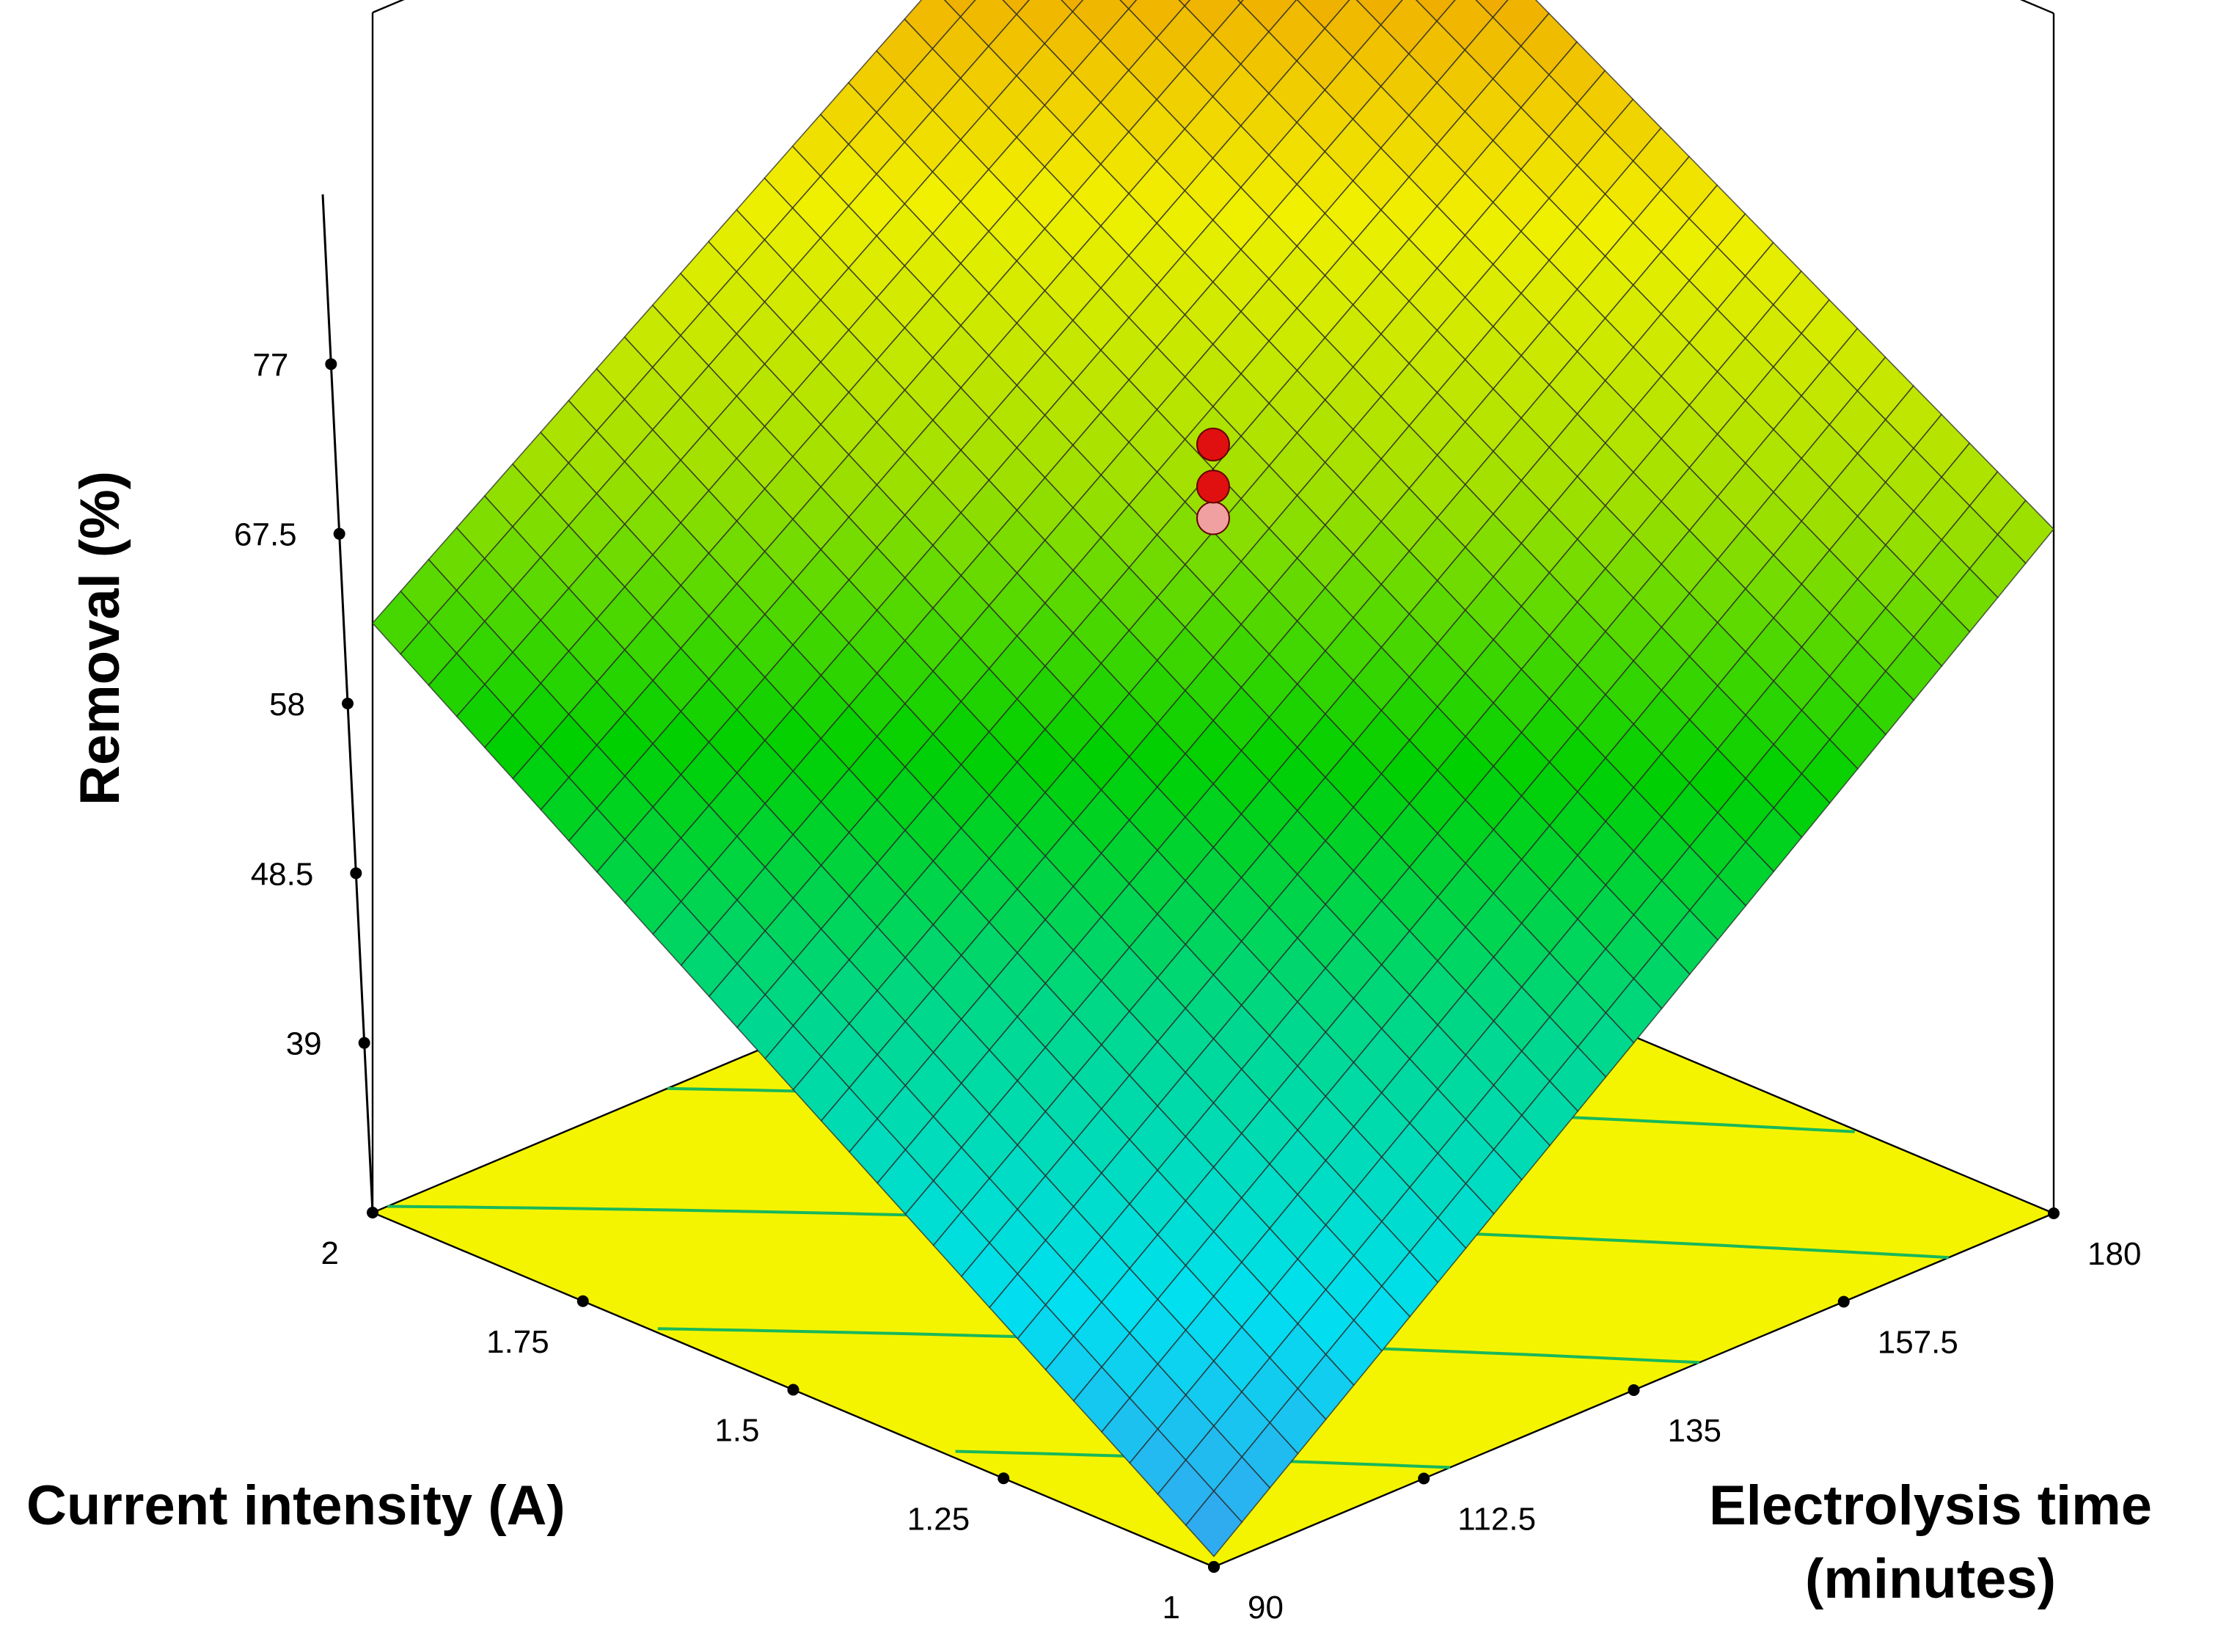  What do you see at coordinates (1931, 1542) in the screenshot?
I see `y-axis-title: Electrolysis time (minutes)` at bounding box center [1931, 1542].